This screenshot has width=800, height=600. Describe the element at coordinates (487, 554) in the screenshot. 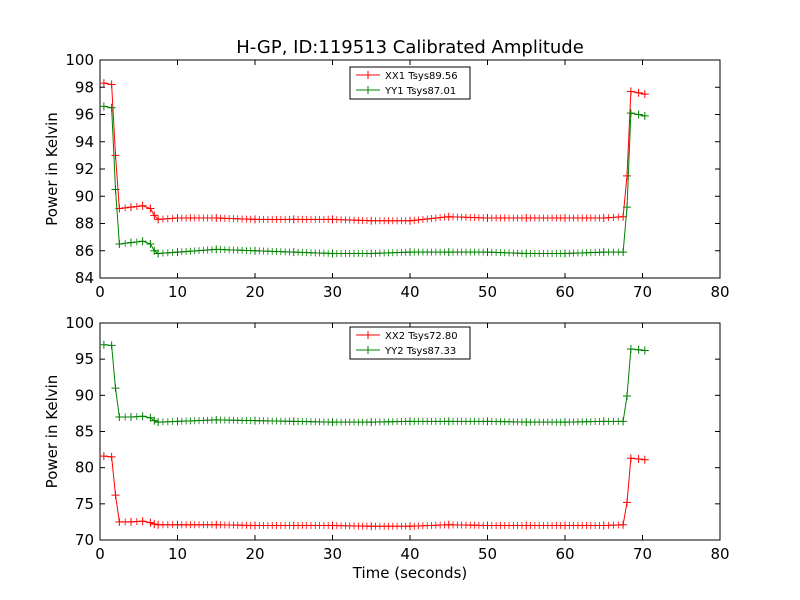

I see `x-tick-label: 50` at that location.